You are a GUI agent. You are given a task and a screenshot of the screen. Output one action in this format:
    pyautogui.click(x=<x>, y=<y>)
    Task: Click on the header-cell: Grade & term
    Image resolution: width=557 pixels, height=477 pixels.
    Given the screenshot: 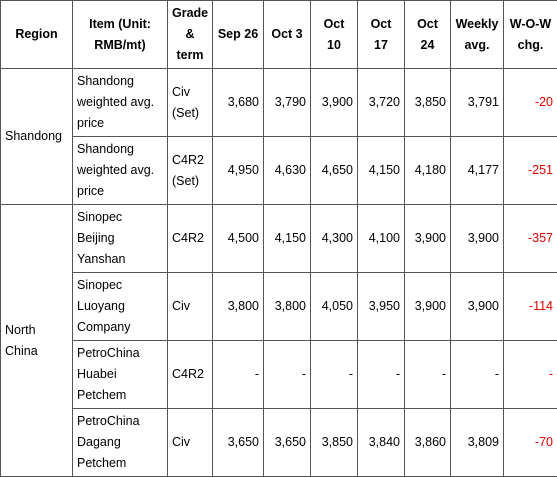 What is the action you would take?
    pyautogui.click(x=190, y=35)
    